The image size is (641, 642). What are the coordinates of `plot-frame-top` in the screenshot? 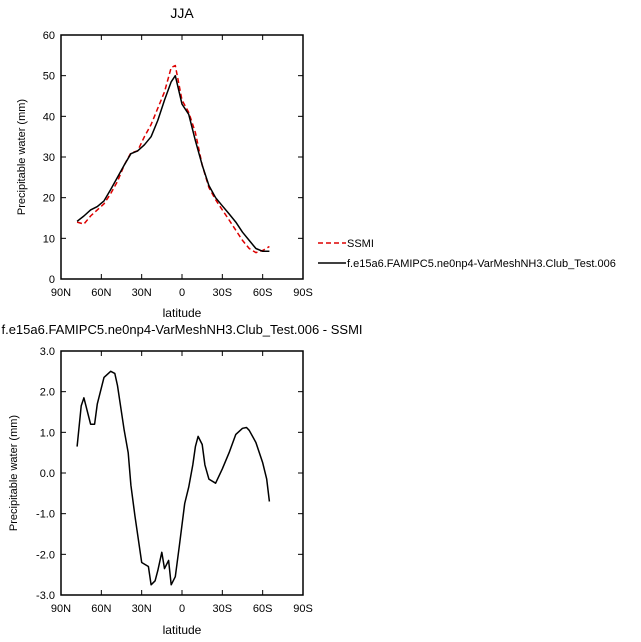 It's located at (182, 157).